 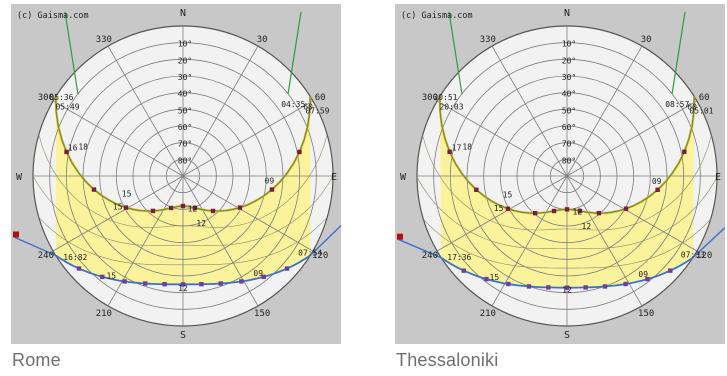 I want to click on sunset-marker, so click(x=16, y=234).